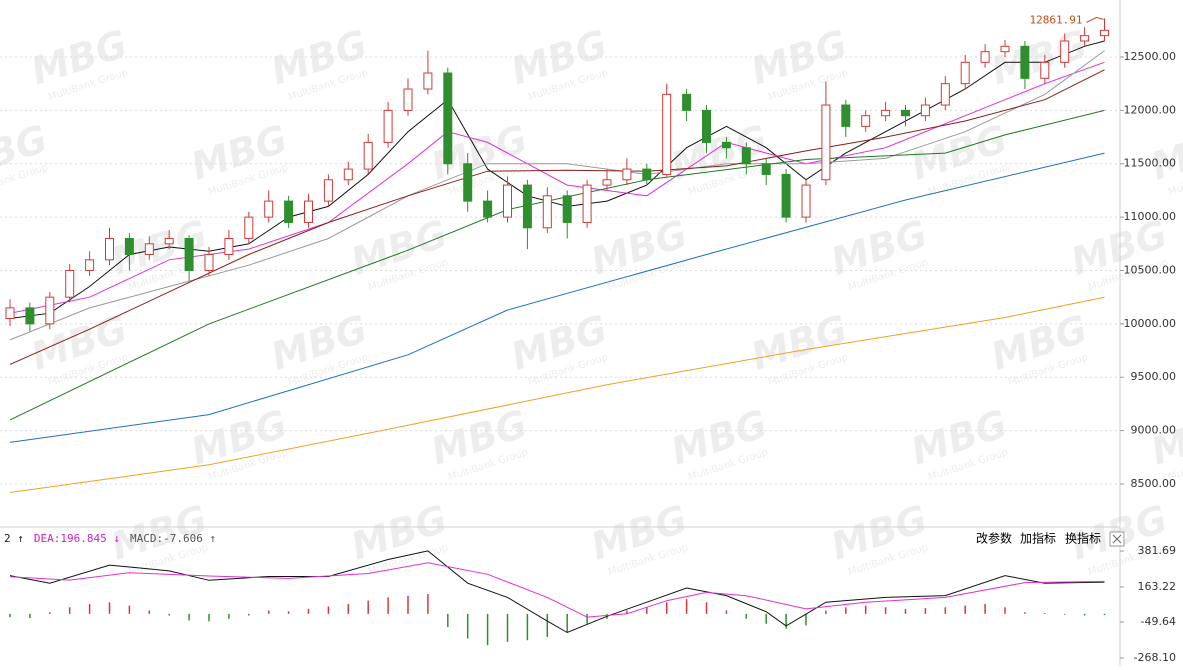  Describe the element at coordinates (1150, 109) in the screenshot. I see `y-tick-label: 12000.00` at that location.